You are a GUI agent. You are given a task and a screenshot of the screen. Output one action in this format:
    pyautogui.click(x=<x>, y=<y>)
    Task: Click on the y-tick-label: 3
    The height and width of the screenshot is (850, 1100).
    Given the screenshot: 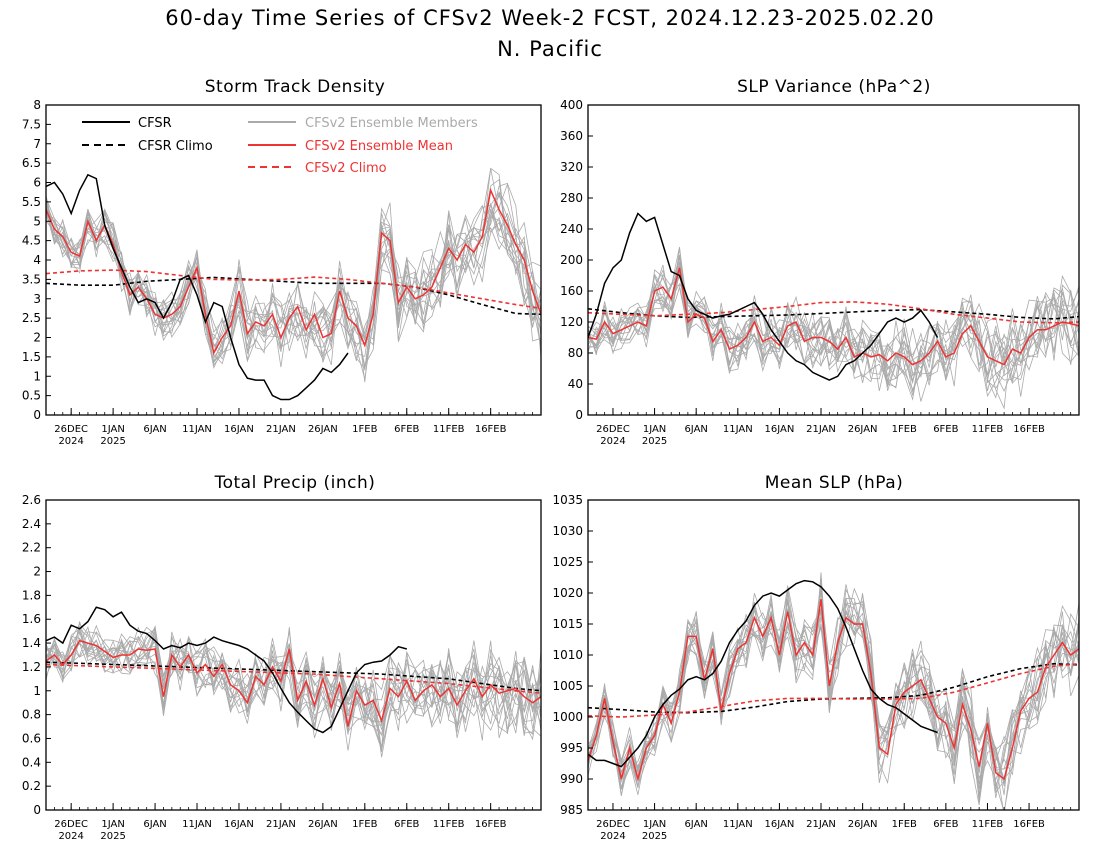 What is the action you would take?
    pyautogui.click(x=37, y=299)
    